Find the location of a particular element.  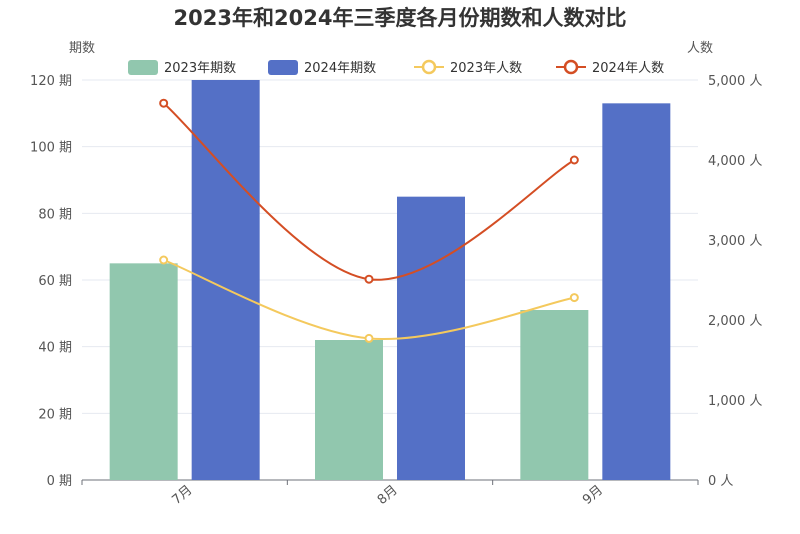

y-right-tick-label: 5,000 人 is located at coordinates (735, 81).